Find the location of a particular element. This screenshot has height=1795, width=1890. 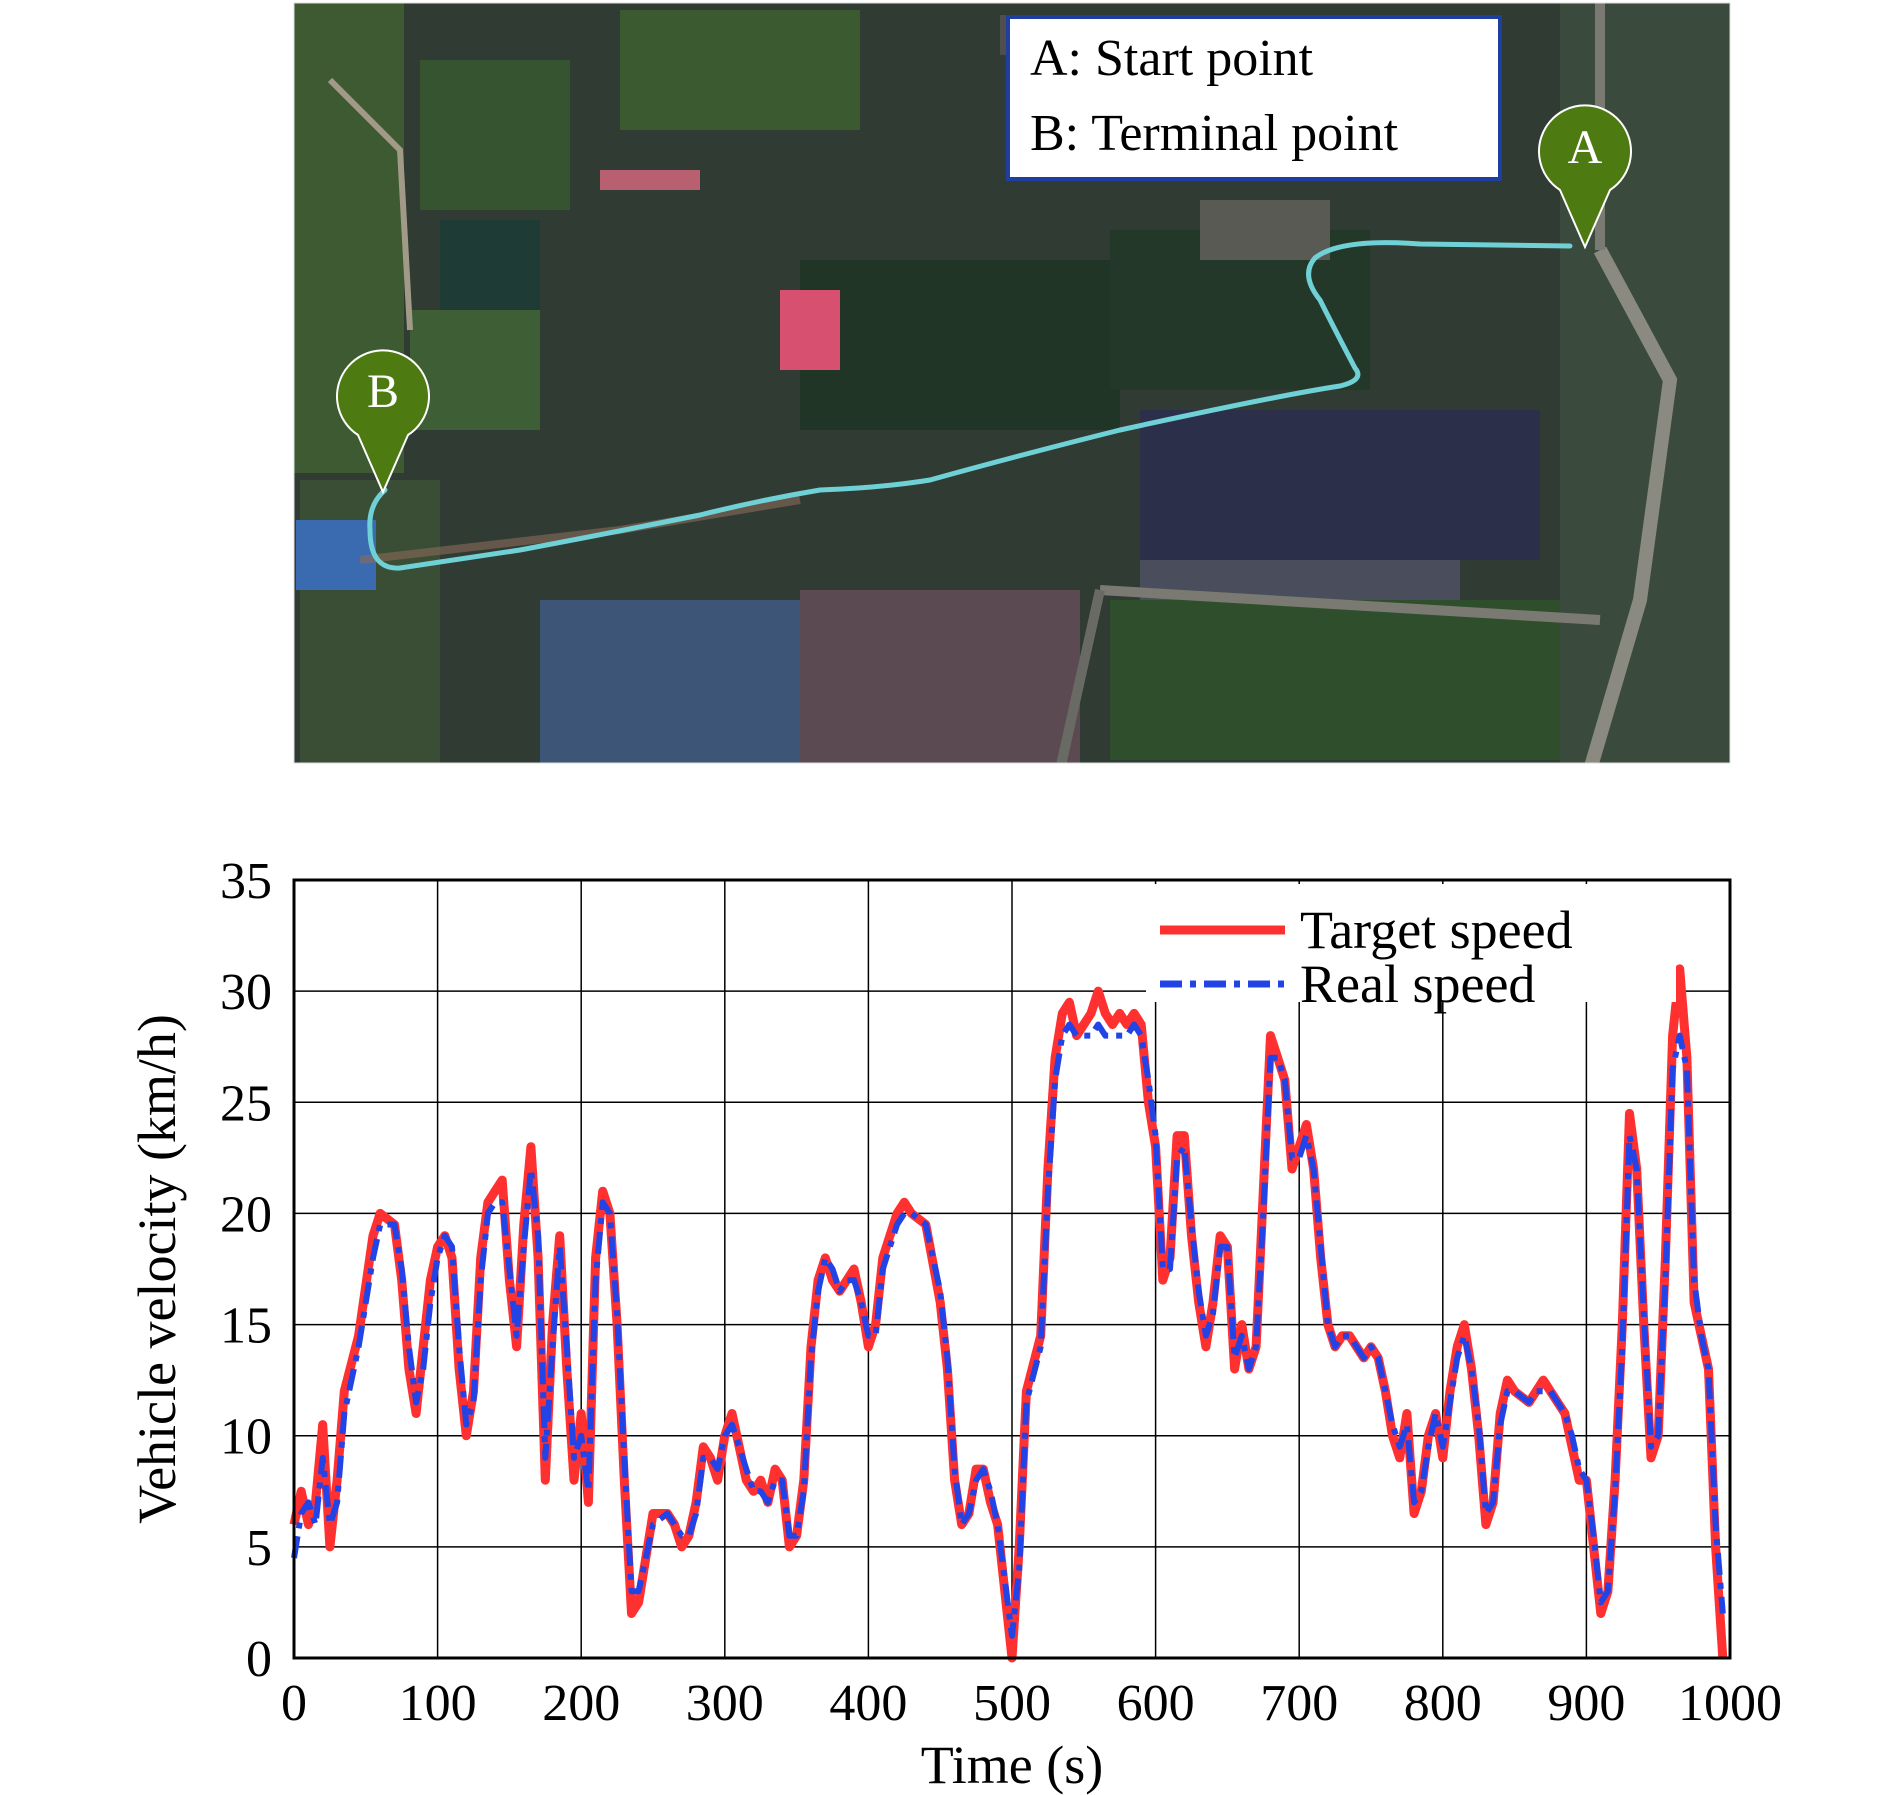

y-tick-label: 30 is located at coordinates (246, 992).